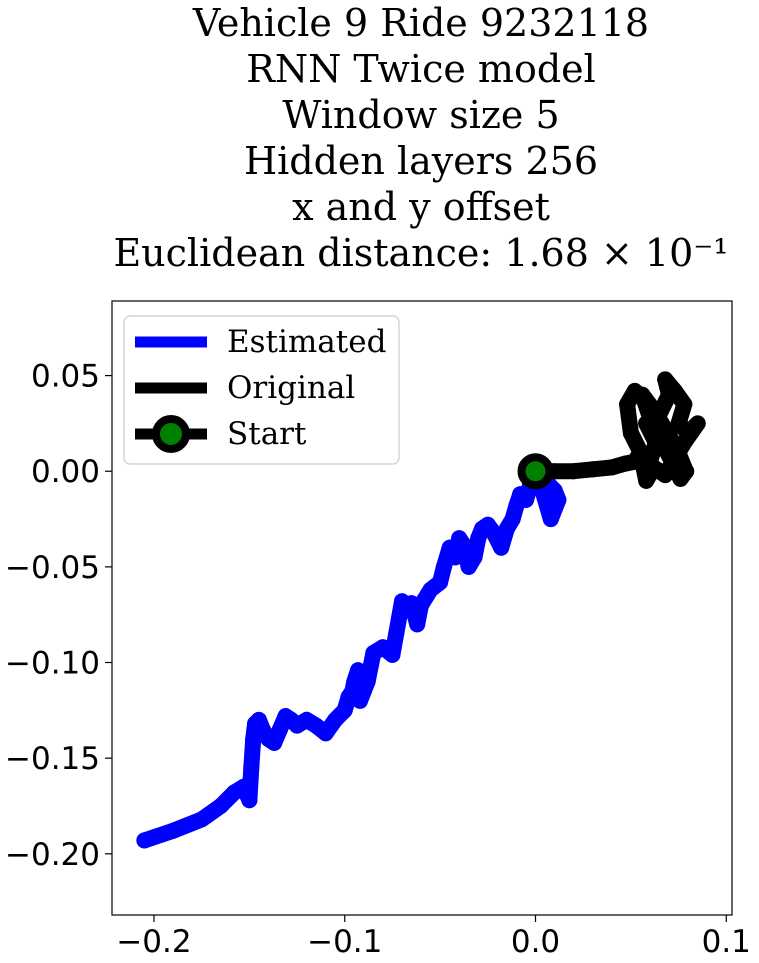 This screenshot has width=759, height=963. I want to click on title-line: Window size 5, so click(420, 115).